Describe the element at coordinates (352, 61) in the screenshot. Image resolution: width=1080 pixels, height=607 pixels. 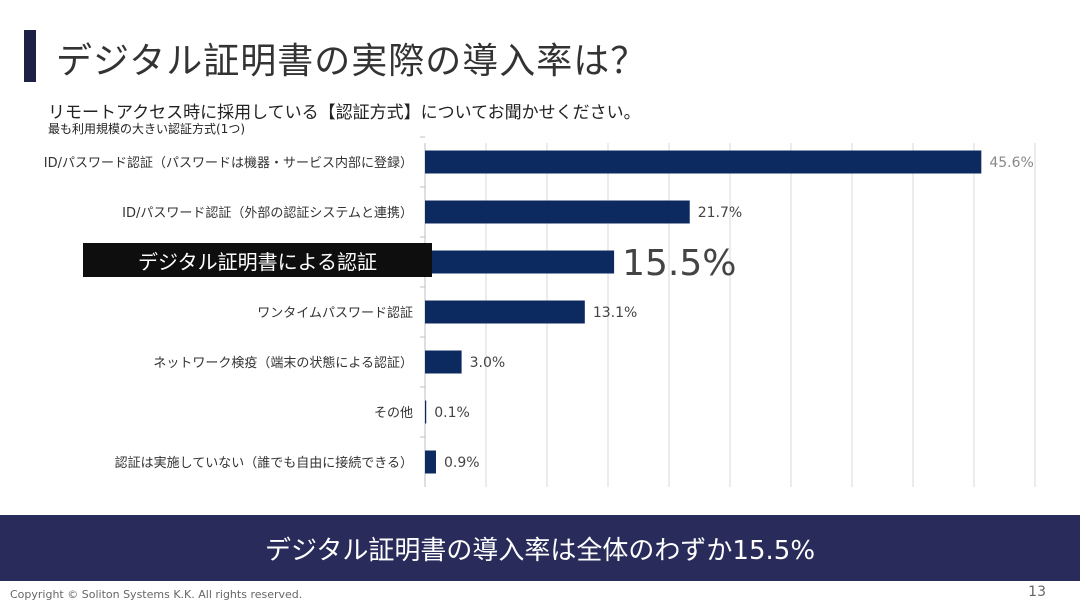
I see `page-title: デジタル証明書の実際の導入率は？` at that location.